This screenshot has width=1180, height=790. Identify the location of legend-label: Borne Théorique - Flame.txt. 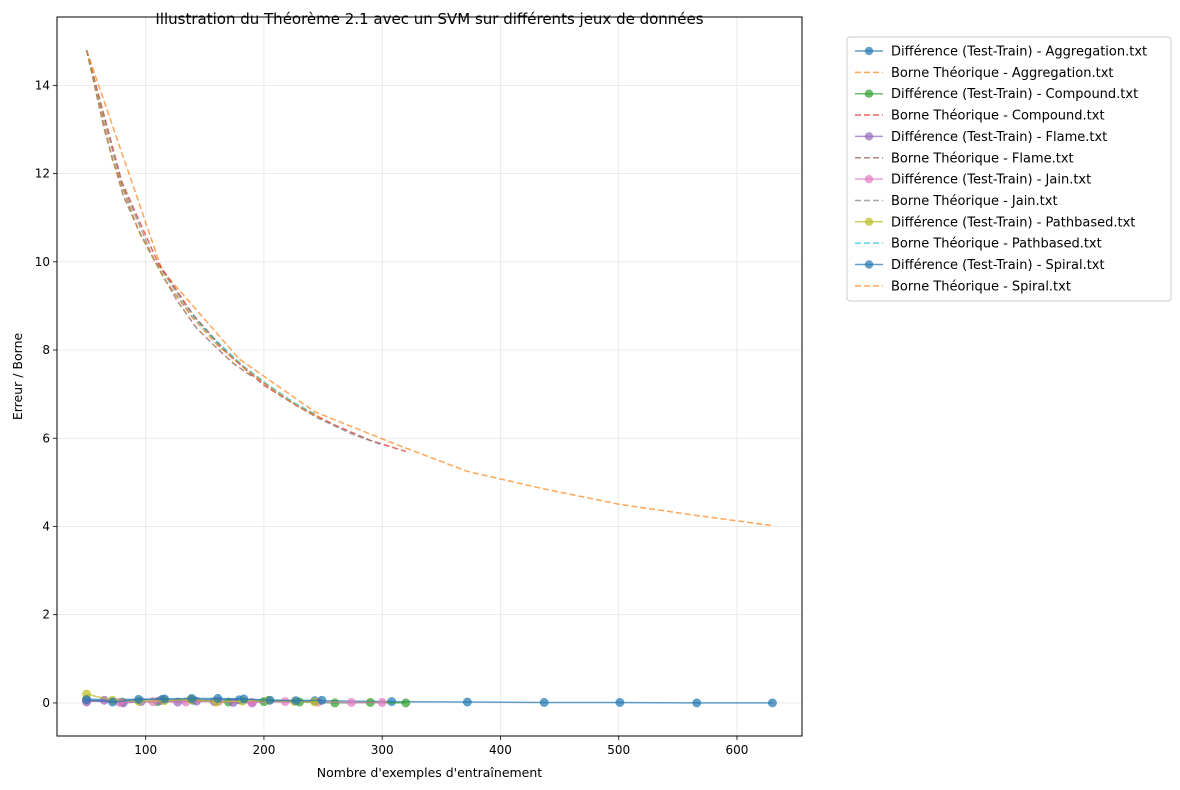
(982, 158).